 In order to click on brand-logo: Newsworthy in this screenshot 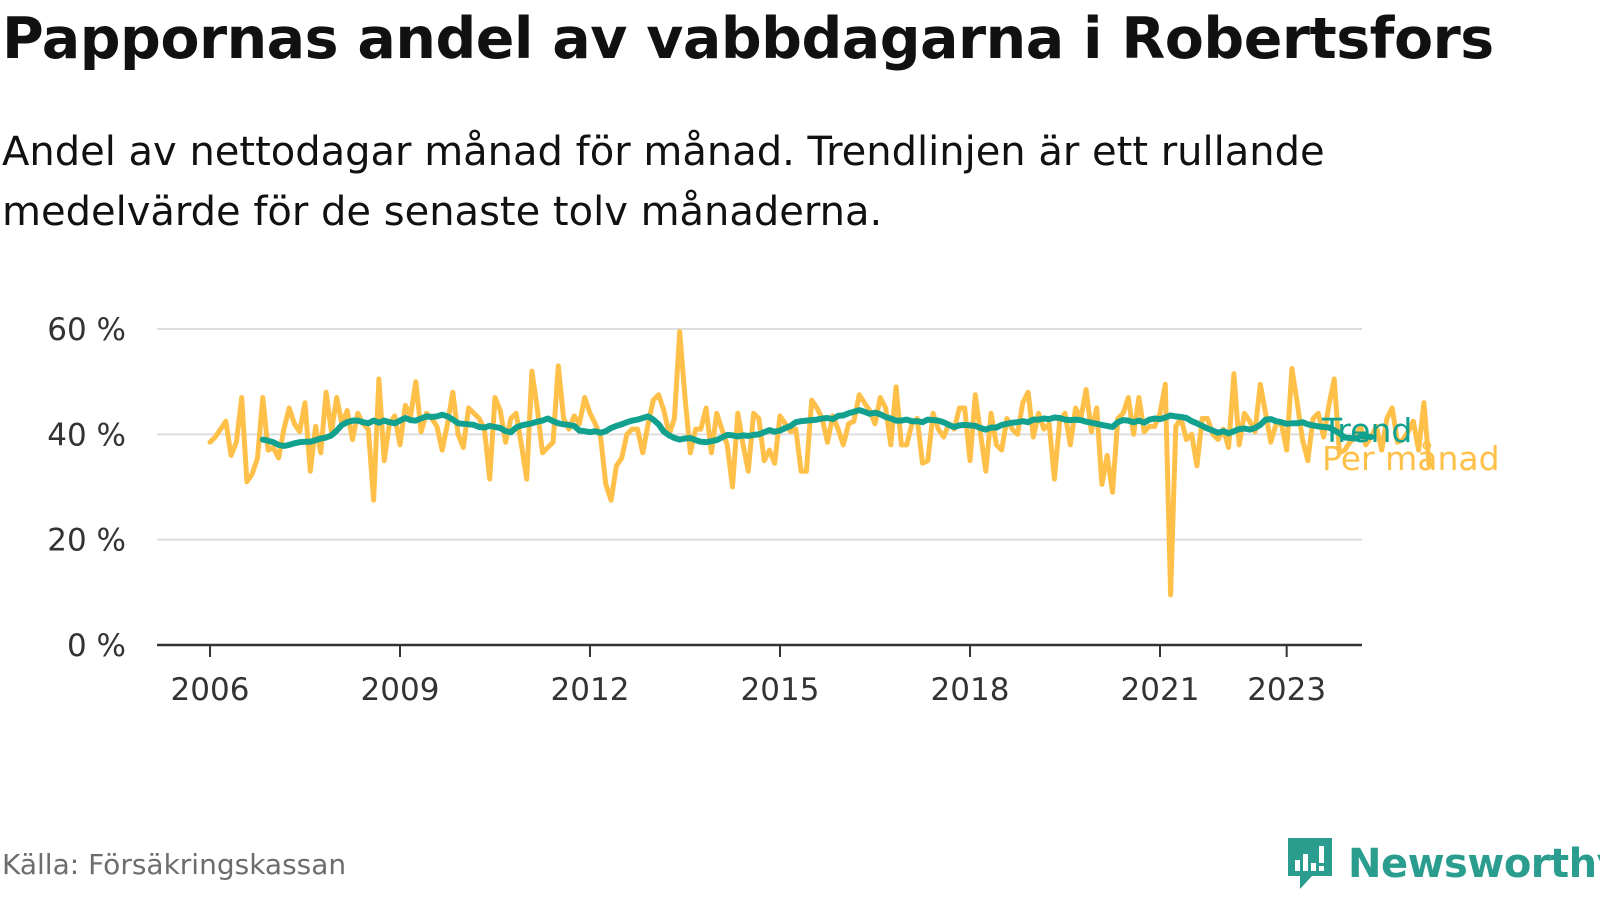, I will do `click(1443, 864)`.